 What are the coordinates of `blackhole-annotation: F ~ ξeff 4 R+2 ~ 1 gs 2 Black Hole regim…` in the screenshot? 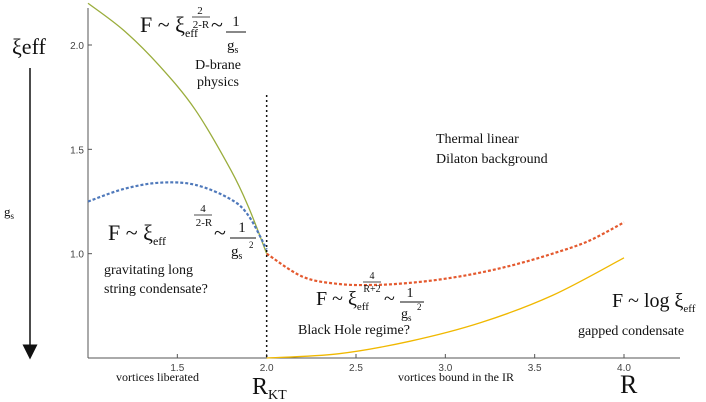 It's located at (361, 304).